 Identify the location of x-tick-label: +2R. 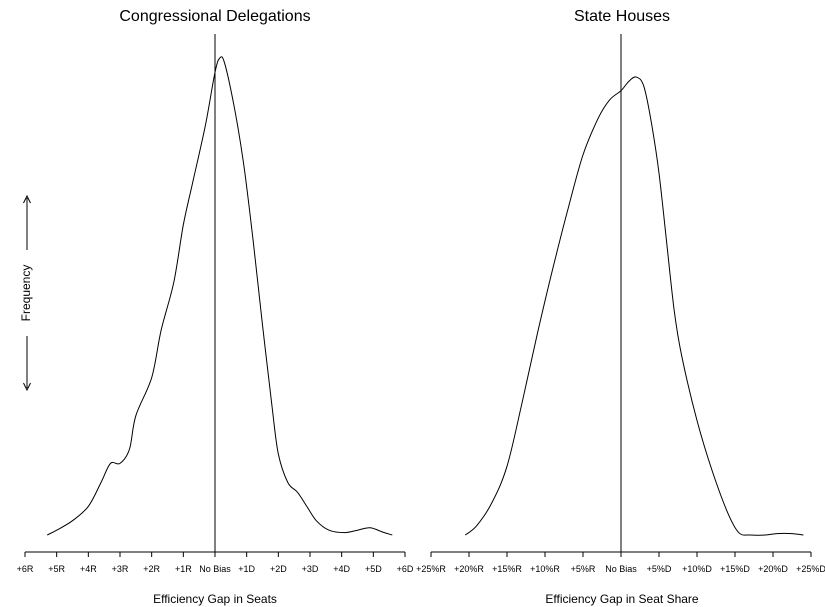
(151, 569).